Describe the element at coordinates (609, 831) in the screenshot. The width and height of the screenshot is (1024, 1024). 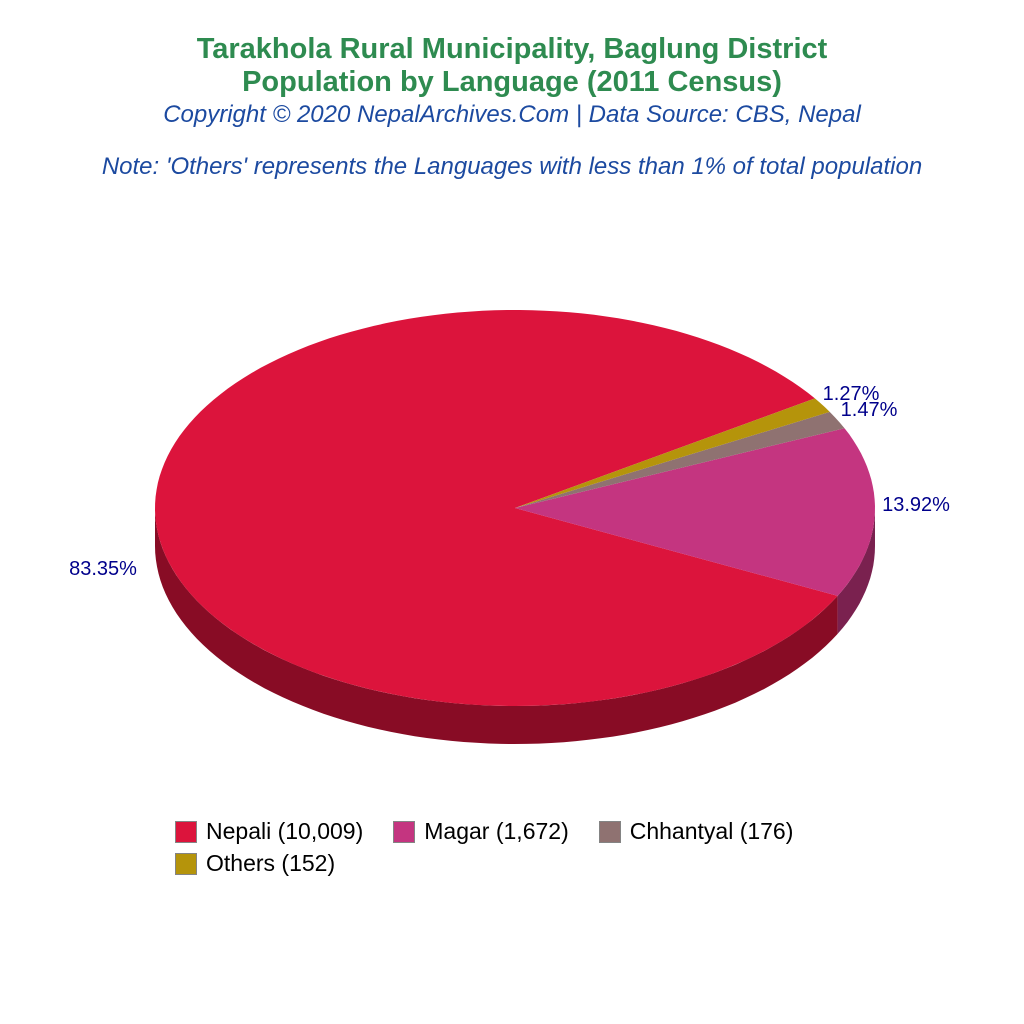
I see `legend-swatch-chhantyal` at that location.